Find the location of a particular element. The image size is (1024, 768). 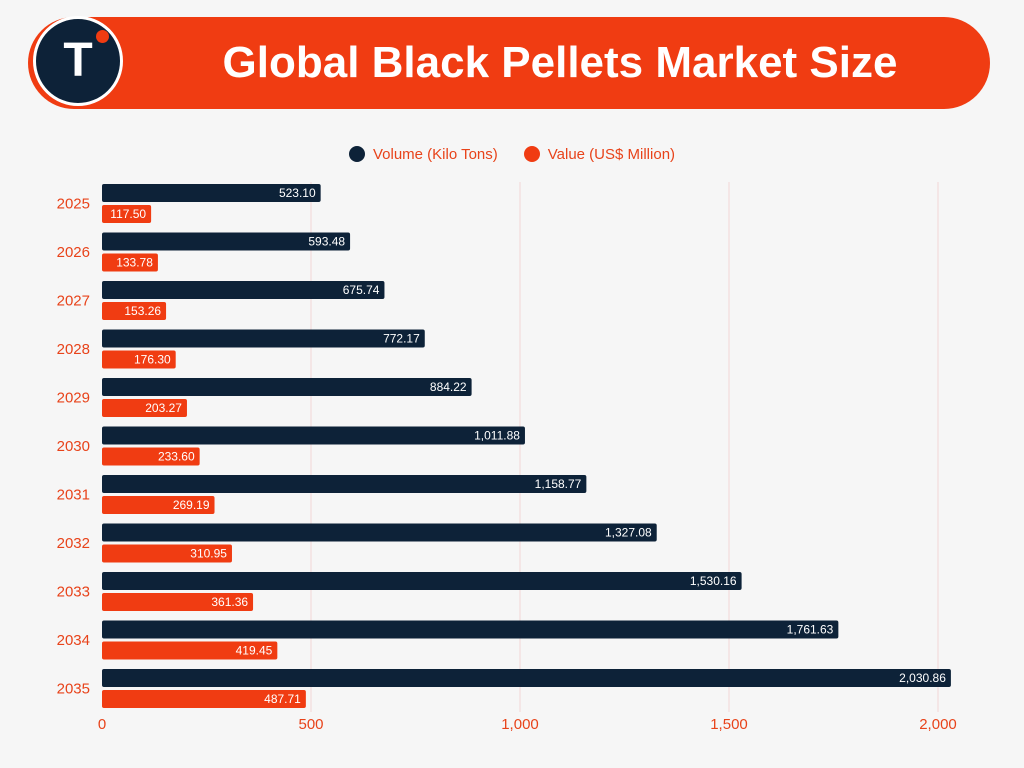

value-data-label: 361.36 is located at coordinates (229, 602).